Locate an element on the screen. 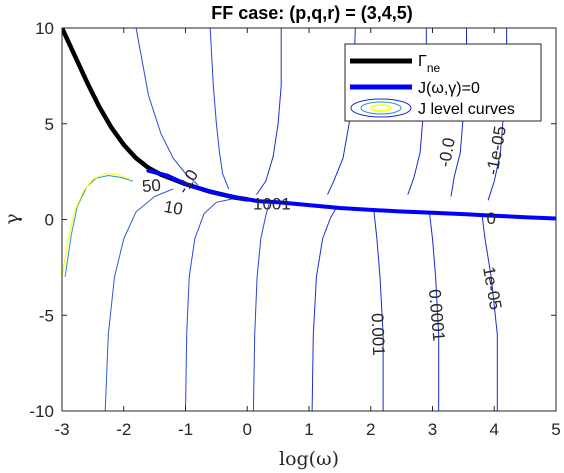 The width and height of the screenshot is (564, 473). legend: Γne J(ω,γ)=0 J level curves is located at coordinates (443, 82).